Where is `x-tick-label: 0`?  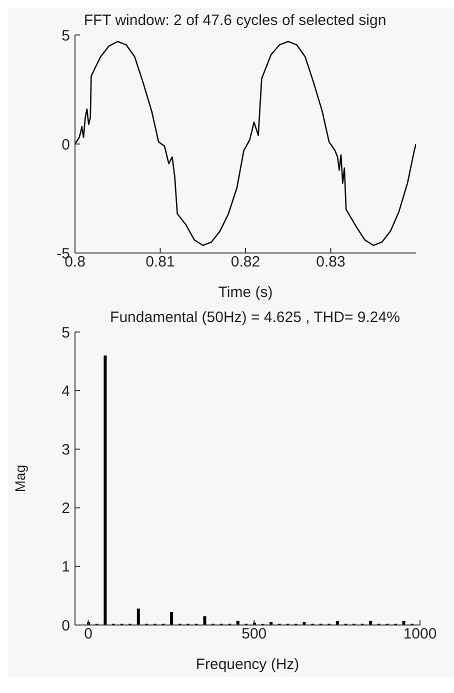 x-tick-label: 0 is located at coordinates (88, 634).